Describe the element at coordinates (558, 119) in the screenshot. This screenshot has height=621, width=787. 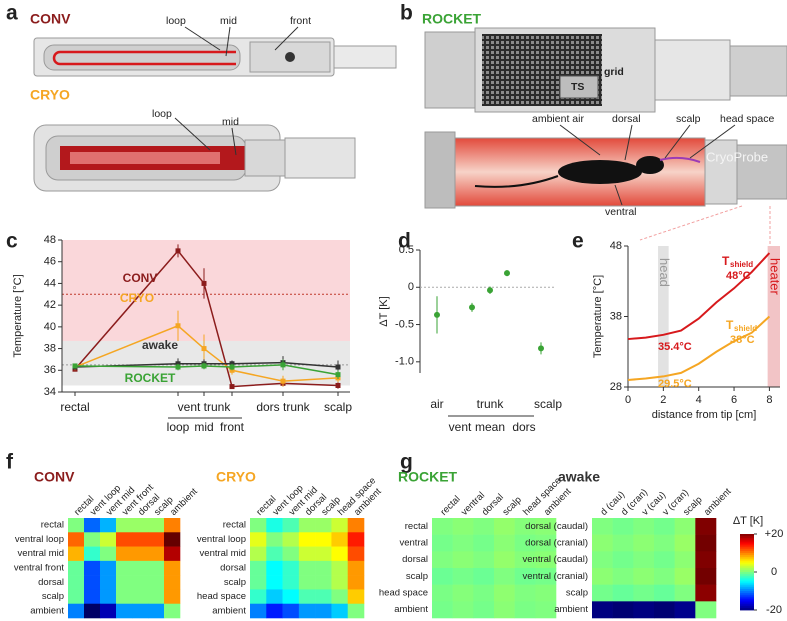
I see `device-label: ambient air` at that location.